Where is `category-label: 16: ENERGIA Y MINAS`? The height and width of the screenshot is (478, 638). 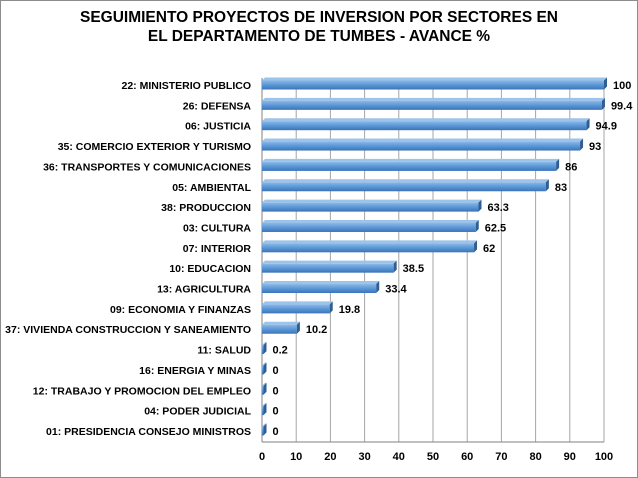
category-label: 16: ENERGIA Y MINAS is located at coordinates (195, 371).